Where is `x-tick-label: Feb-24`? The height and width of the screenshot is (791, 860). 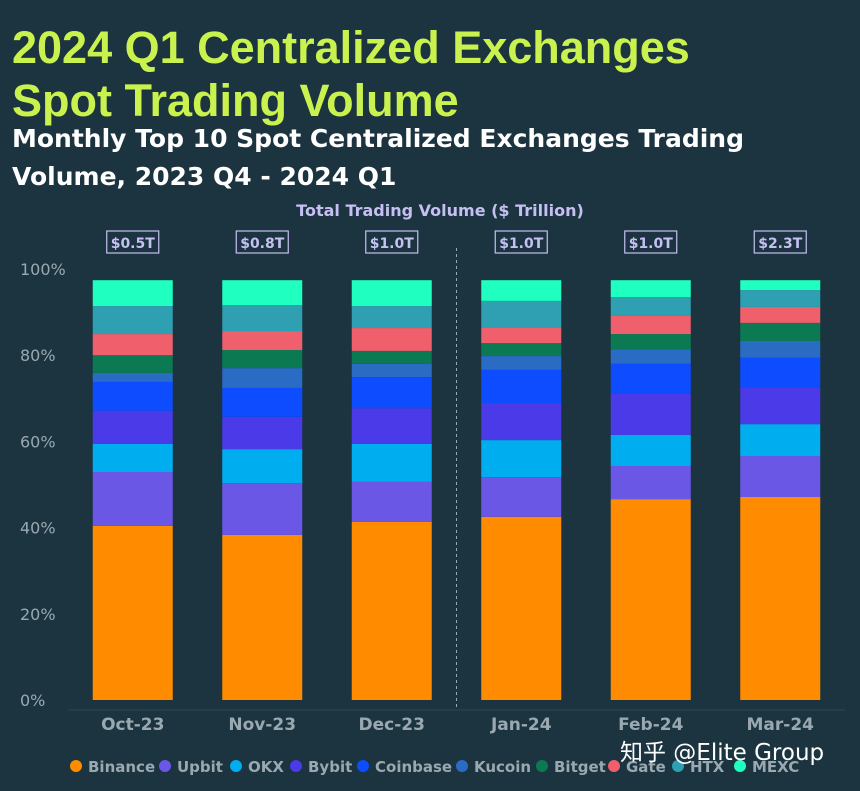 x-tick-label: Feb-24 is located at coordinates (651, 725).